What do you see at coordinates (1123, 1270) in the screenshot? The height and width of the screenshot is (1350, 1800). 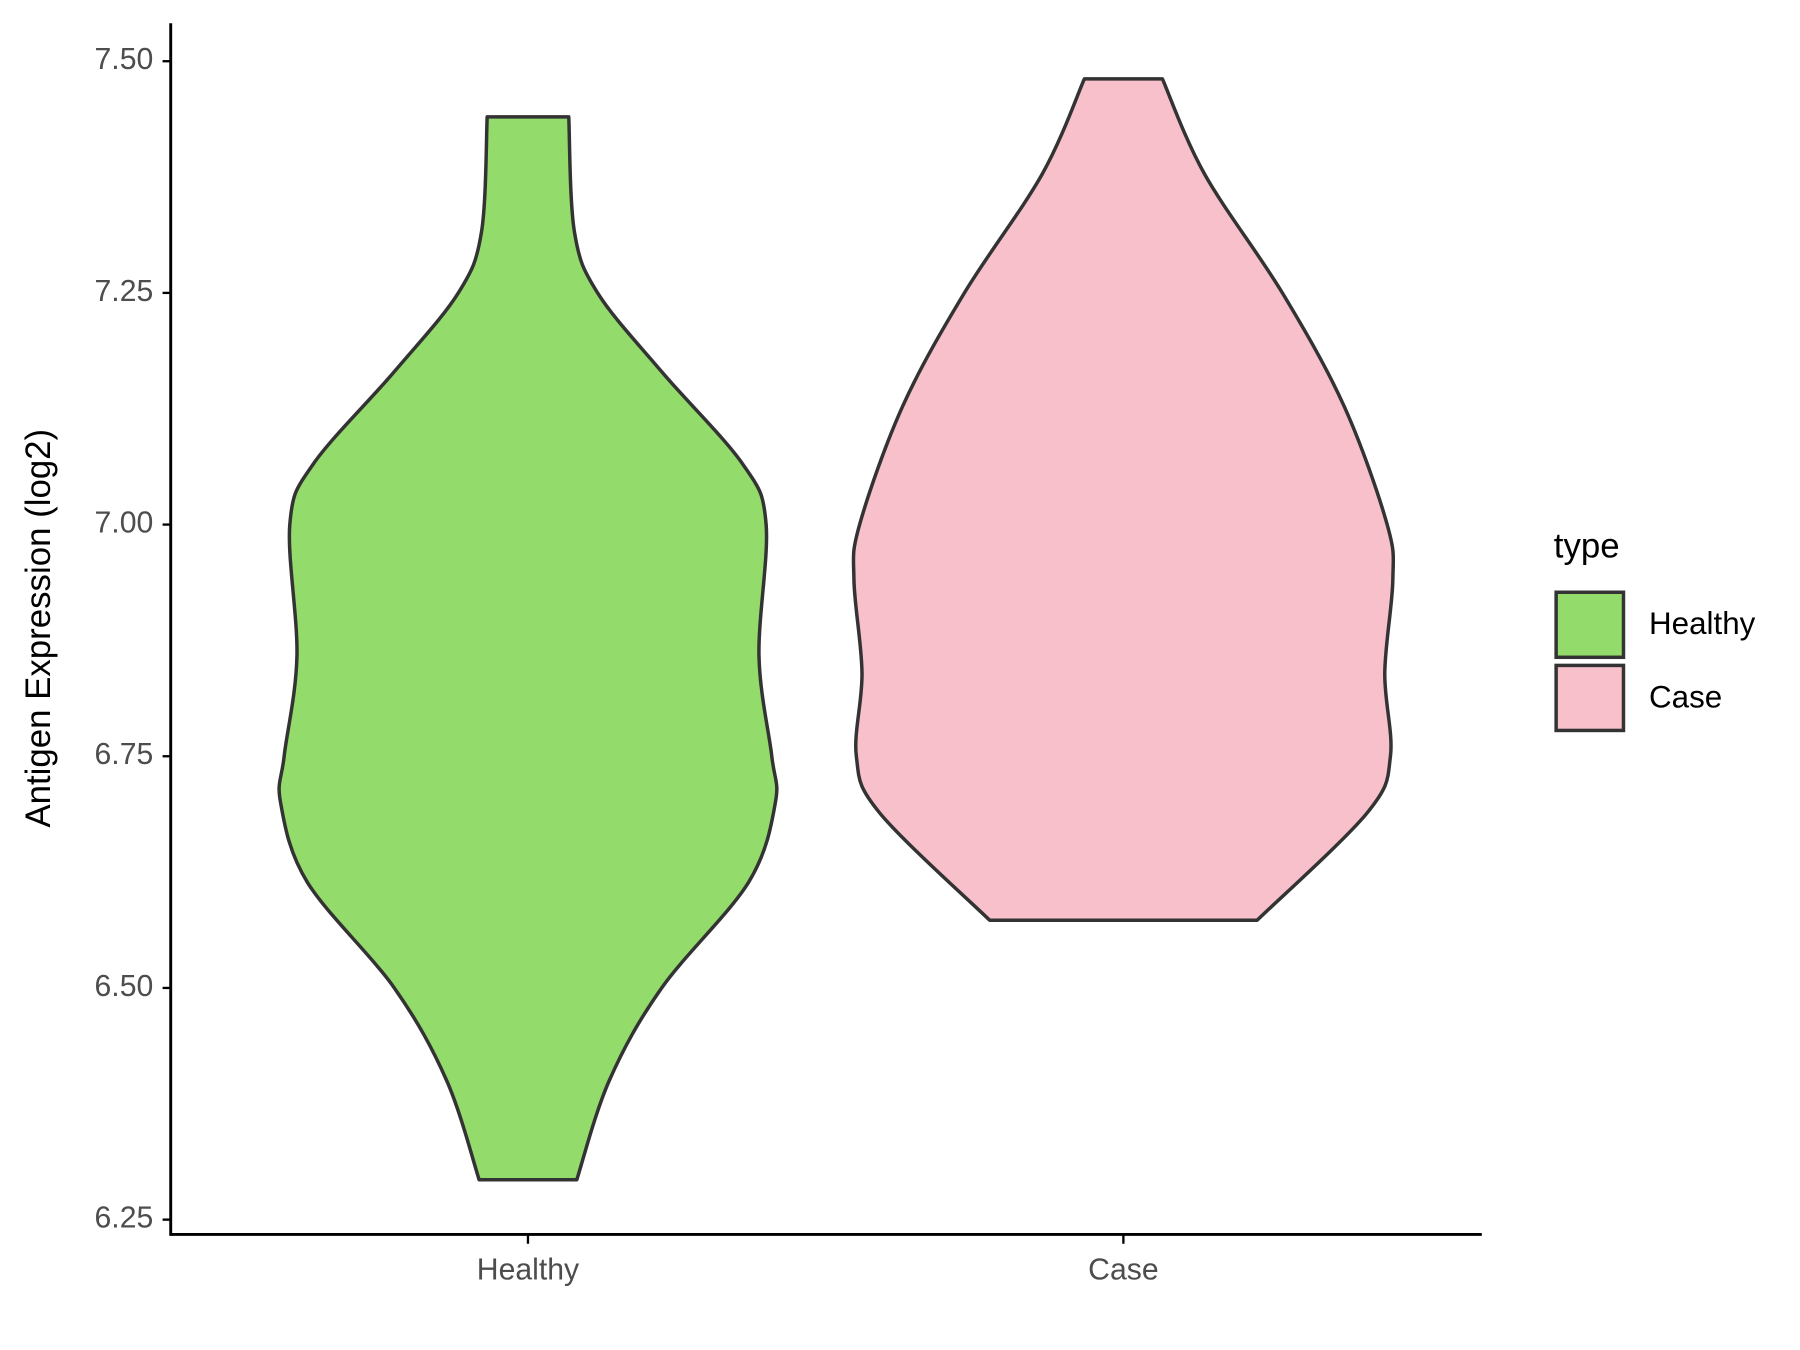 I see `x-tick-label: Case` at bounding box center [1123, 1270].